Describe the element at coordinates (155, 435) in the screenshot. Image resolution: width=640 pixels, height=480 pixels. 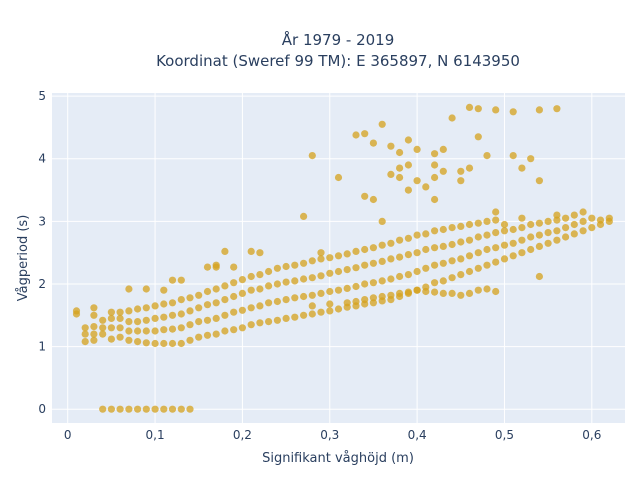
I see `x-tick-label: 0,1` at that location.